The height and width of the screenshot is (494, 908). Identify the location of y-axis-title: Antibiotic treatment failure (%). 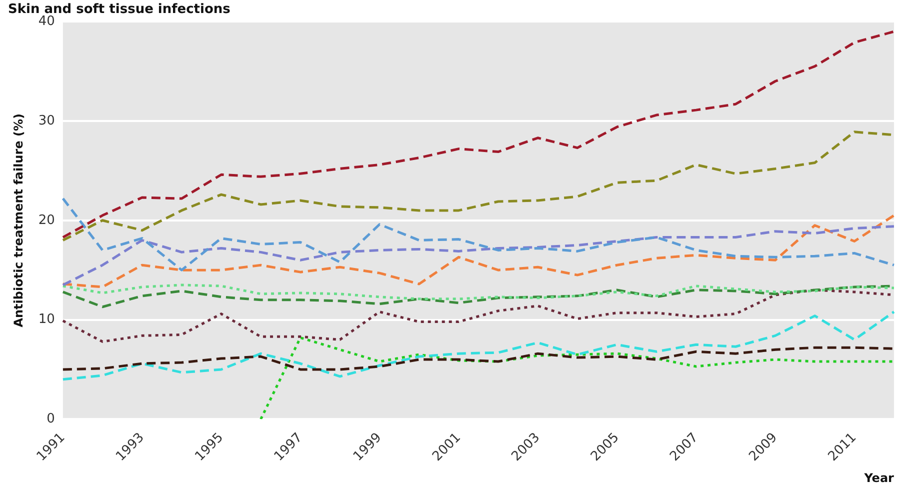
(18, 220).